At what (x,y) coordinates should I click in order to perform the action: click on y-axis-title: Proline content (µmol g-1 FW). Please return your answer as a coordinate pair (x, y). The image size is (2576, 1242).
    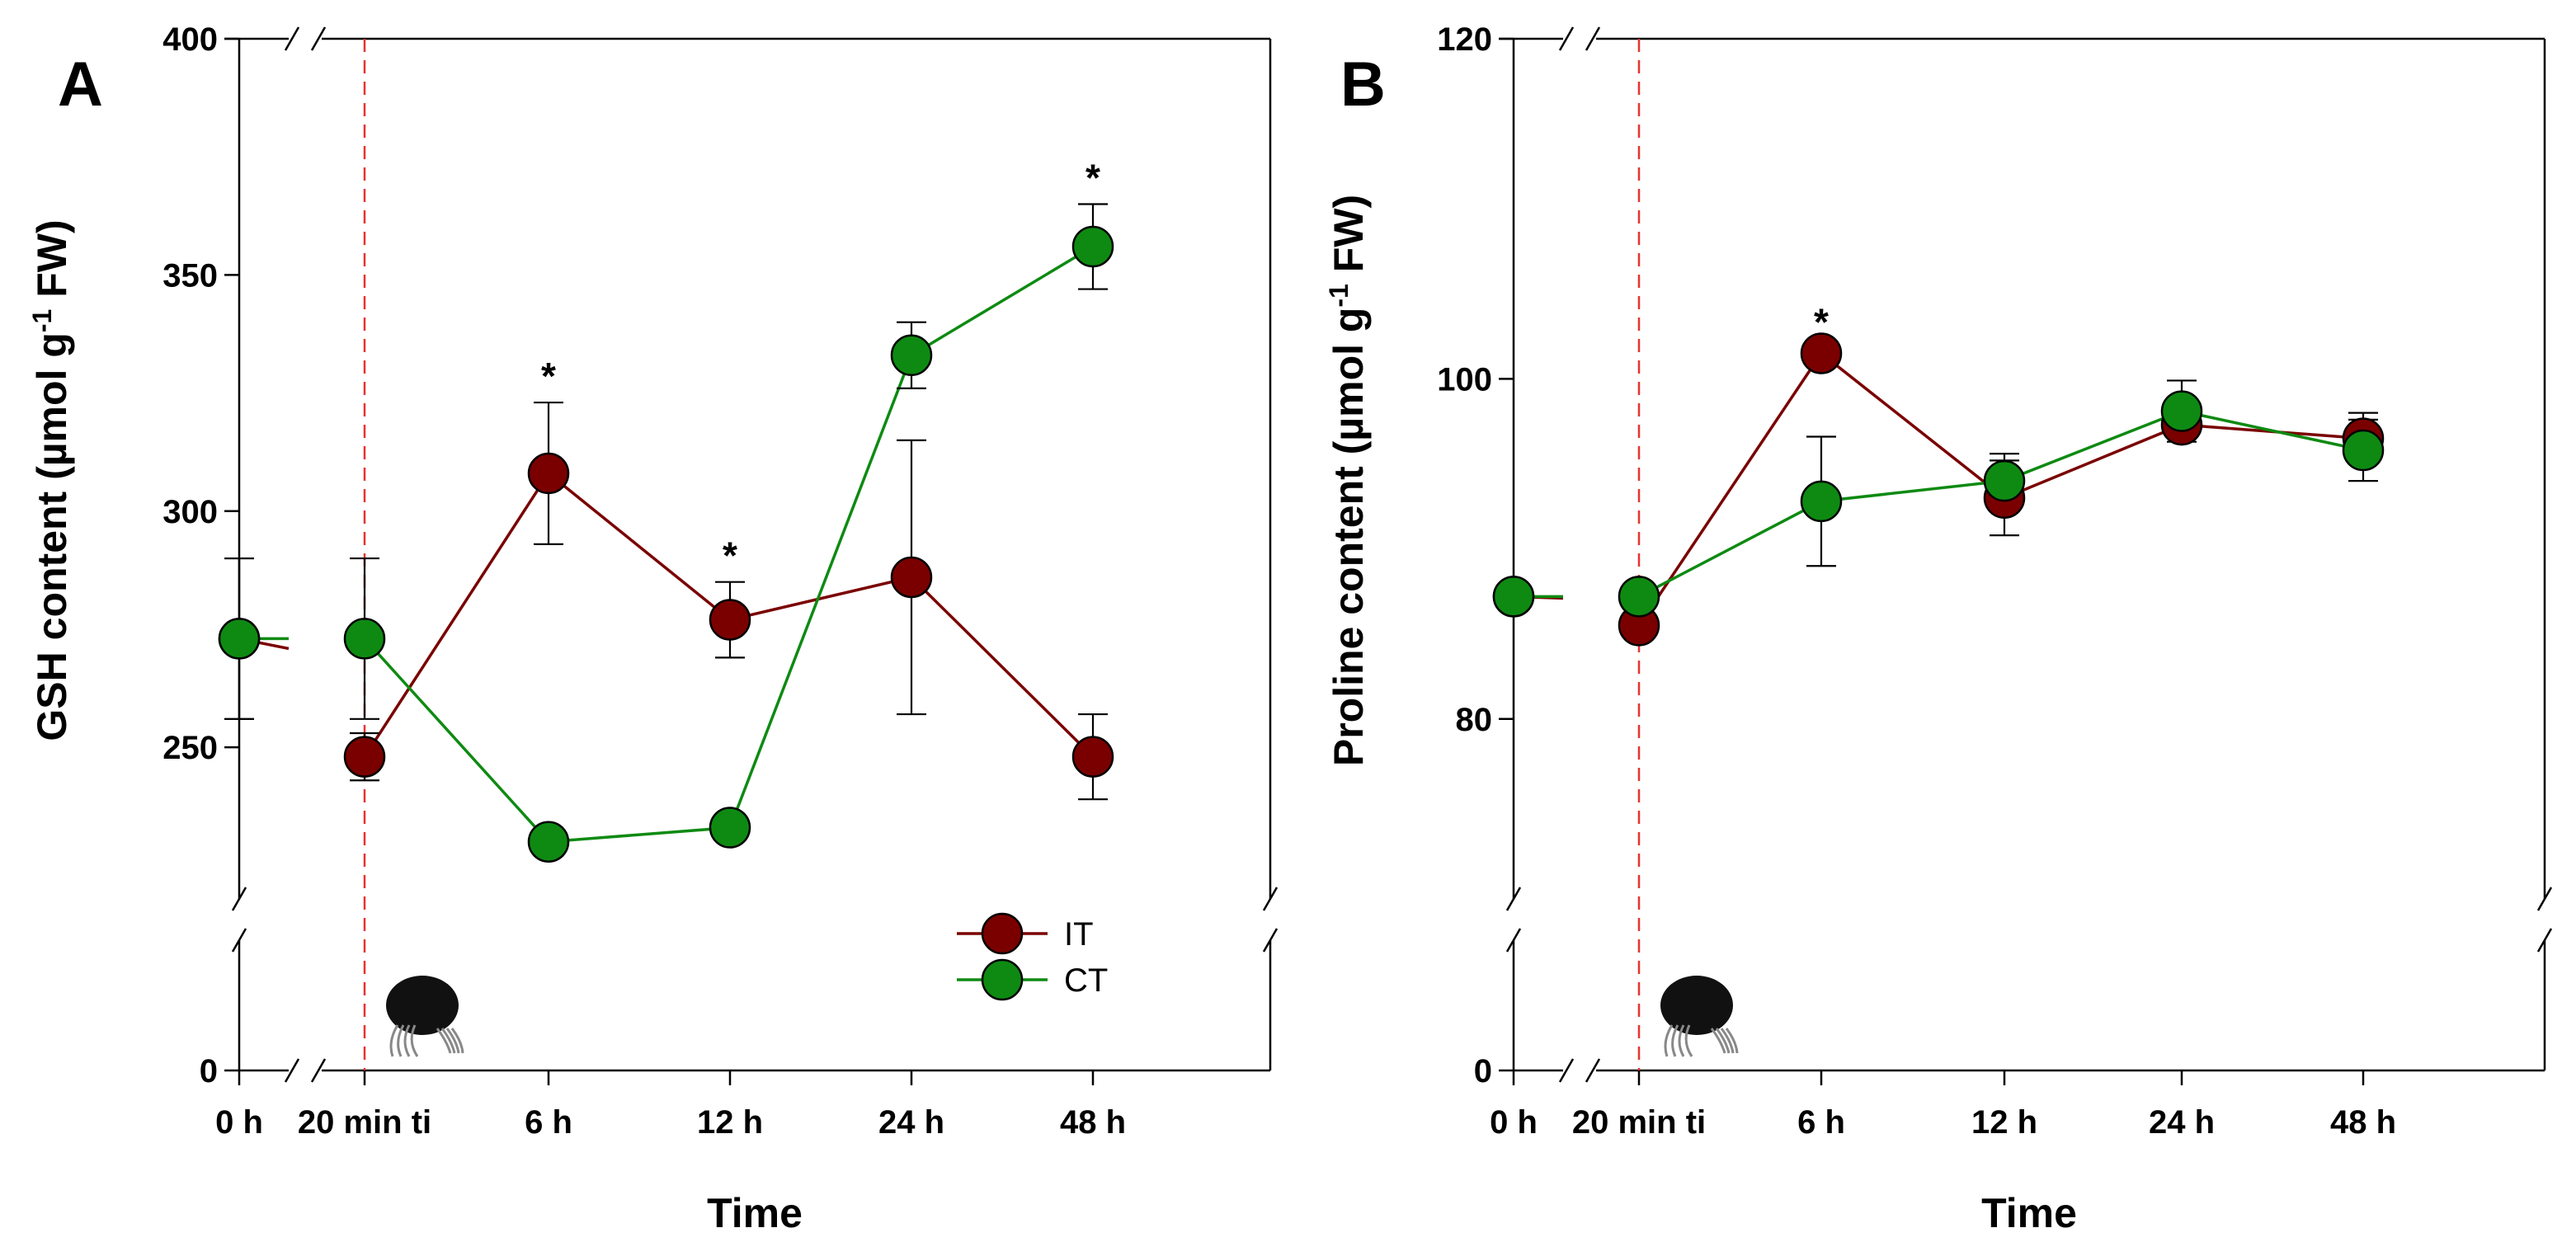
    Looking at the image, I should click on (1348, 481).